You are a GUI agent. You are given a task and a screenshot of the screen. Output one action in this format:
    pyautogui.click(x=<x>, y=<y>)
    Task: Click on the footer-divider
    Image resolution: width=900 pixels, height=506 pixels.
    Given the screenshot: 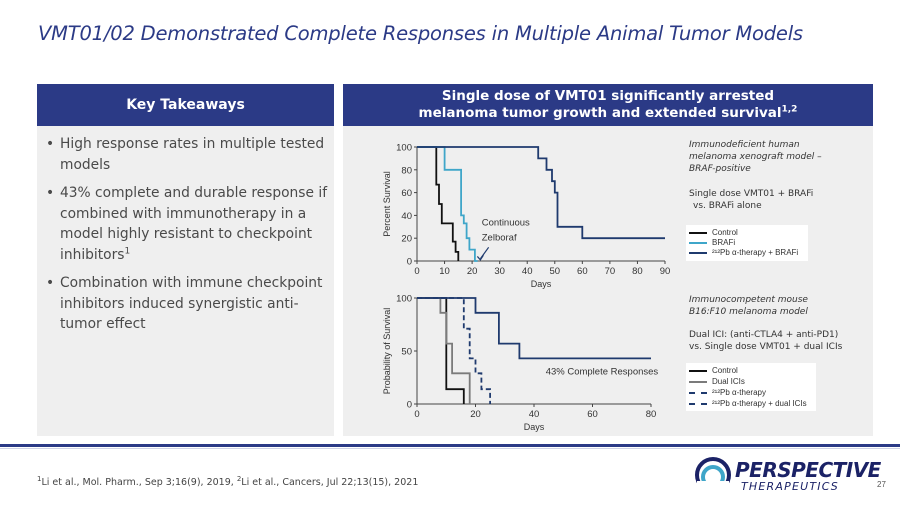 What is the action you would take?
    pyautogui.click(x=450, y=445)
    